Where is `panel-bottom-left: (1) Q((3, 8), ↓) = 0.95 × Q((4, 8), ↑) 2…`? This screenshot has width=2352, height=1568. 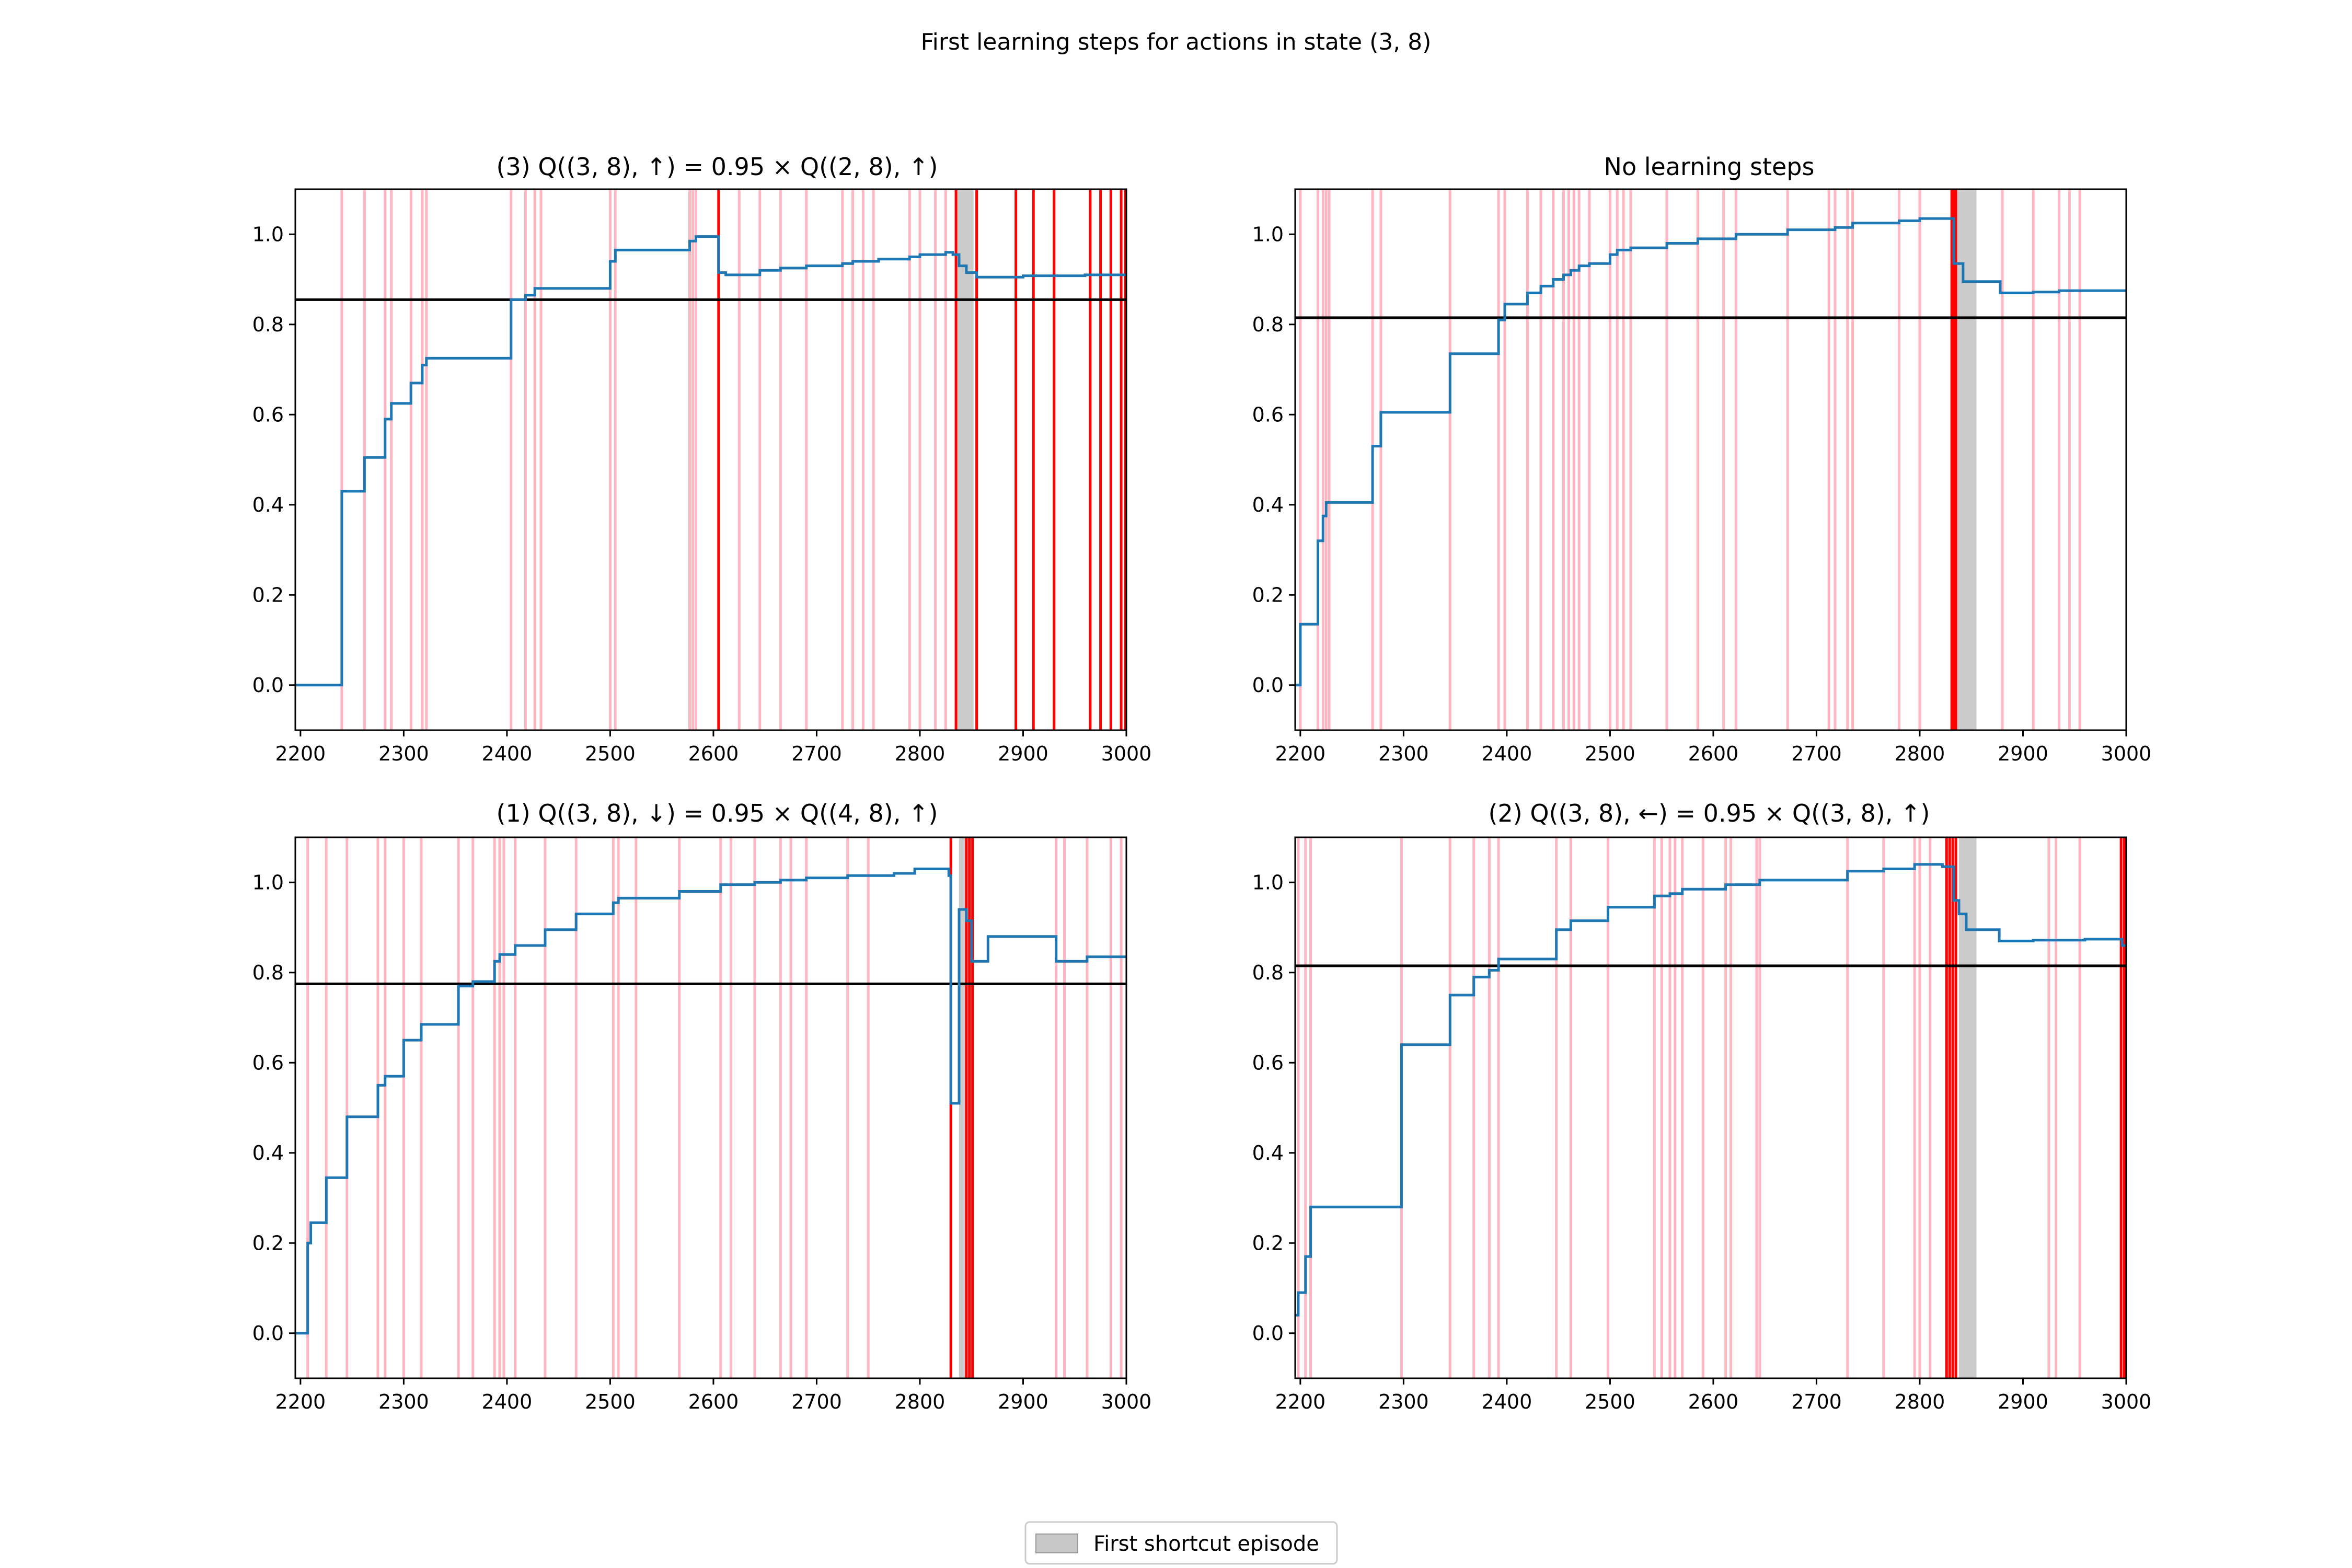
panel-bottom-left: (1) Q((3, 8), ↓) = 0.95 × Q((4, 8), ↑) 2… is located at coordinates (702, 1106).